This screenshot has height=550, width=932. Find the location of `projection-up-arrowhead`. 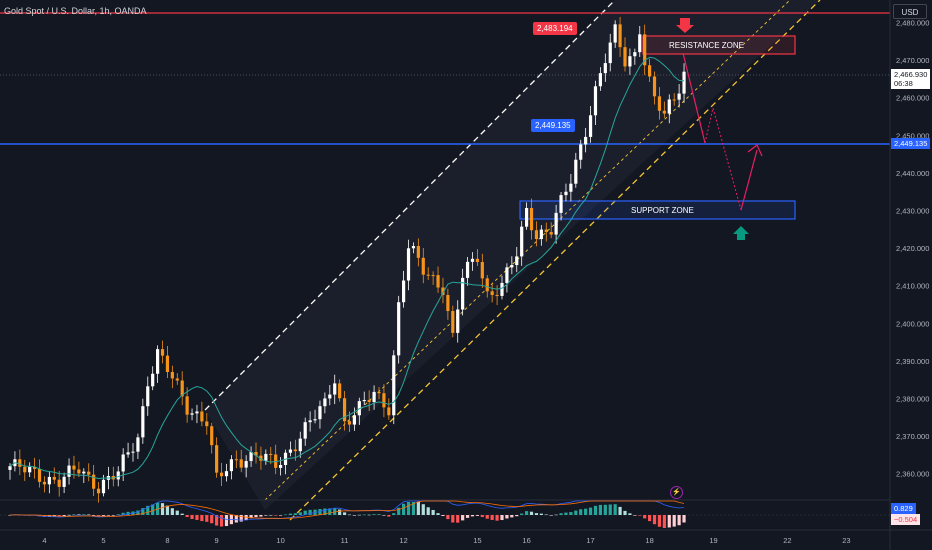

projection-up-arrowhead is located at coordinates (755, 150).